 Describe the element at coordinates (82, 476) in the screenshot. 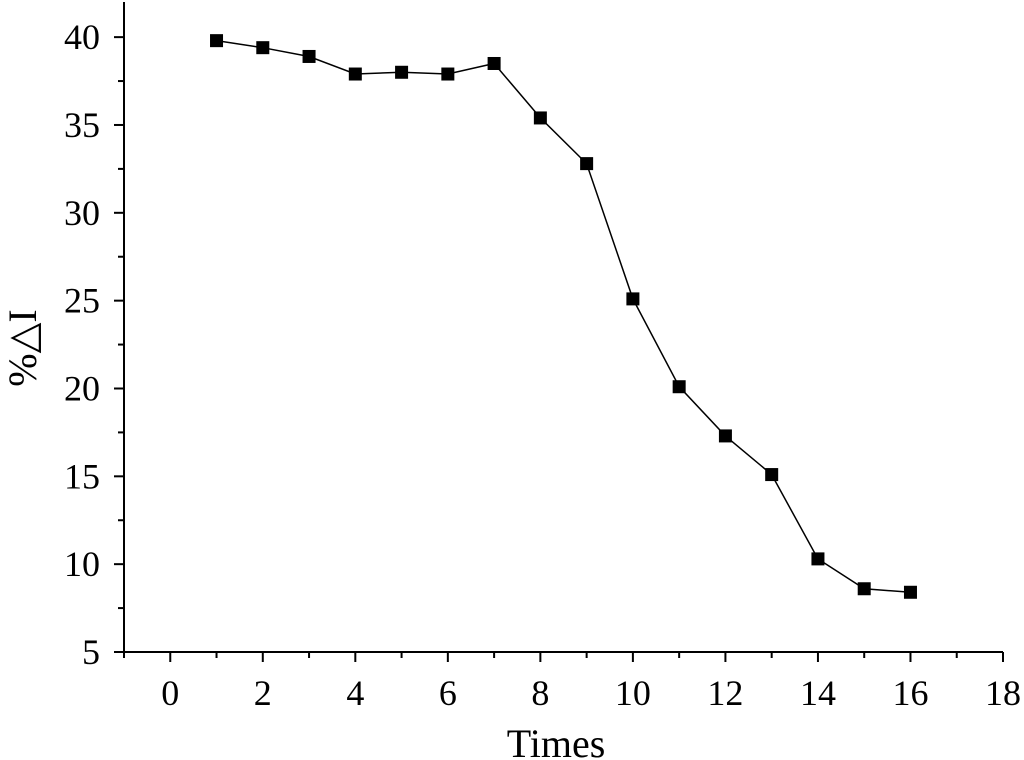

I see `y-tick-label: 15` at that location.